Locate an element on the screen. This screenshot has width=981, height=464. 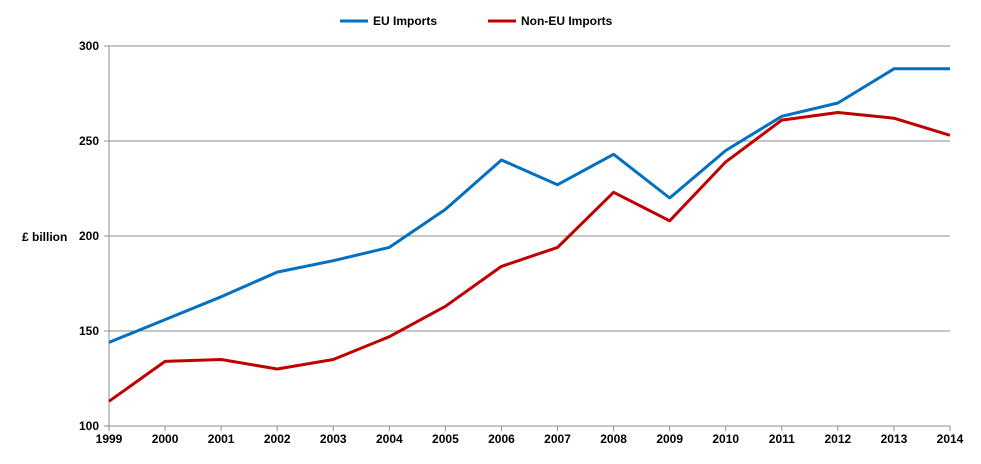
x-tick-label: 2002 is located at coordinates (277, 439).